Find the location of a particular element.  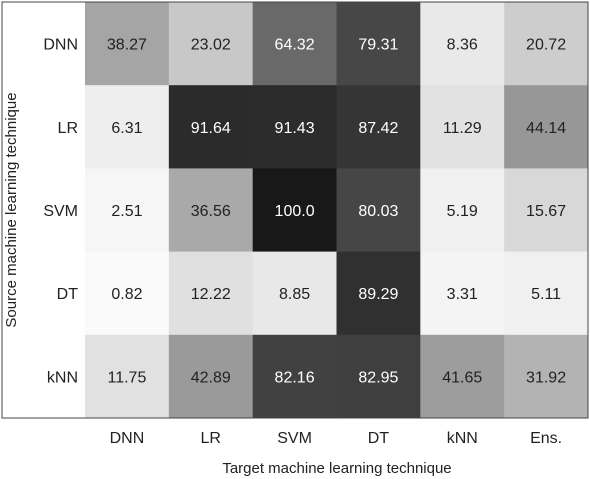

cell-value-label: 23.02 is located at coordinates (211, 45).